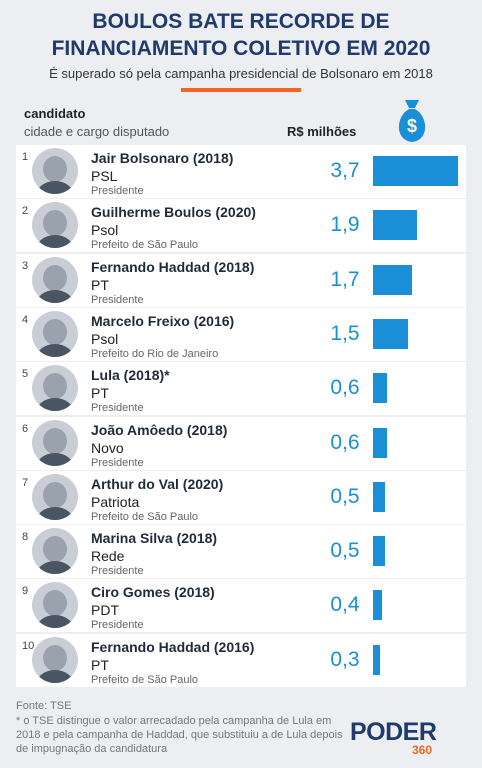 The image size is (482, 768). What do you see at coordinates (107, 447) in the screenshot?
I see `party: Novo` at bounding box center [107, 447].